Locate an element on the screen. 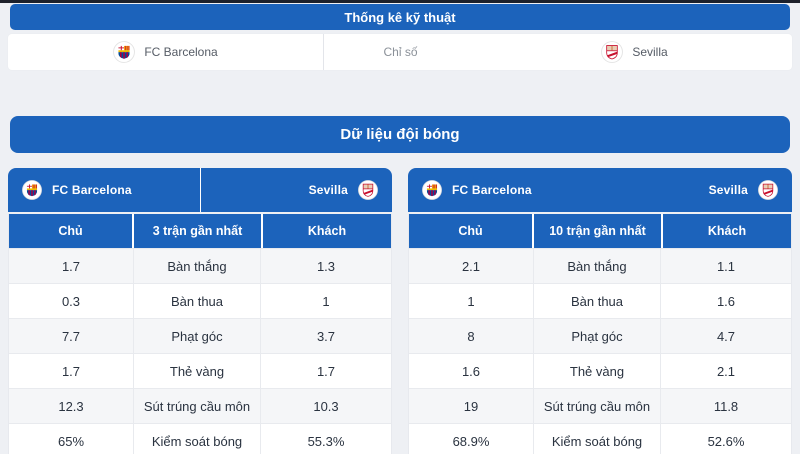 The image size is (800, 454). away-value: 52.6% is located at coordinates (726, 441).